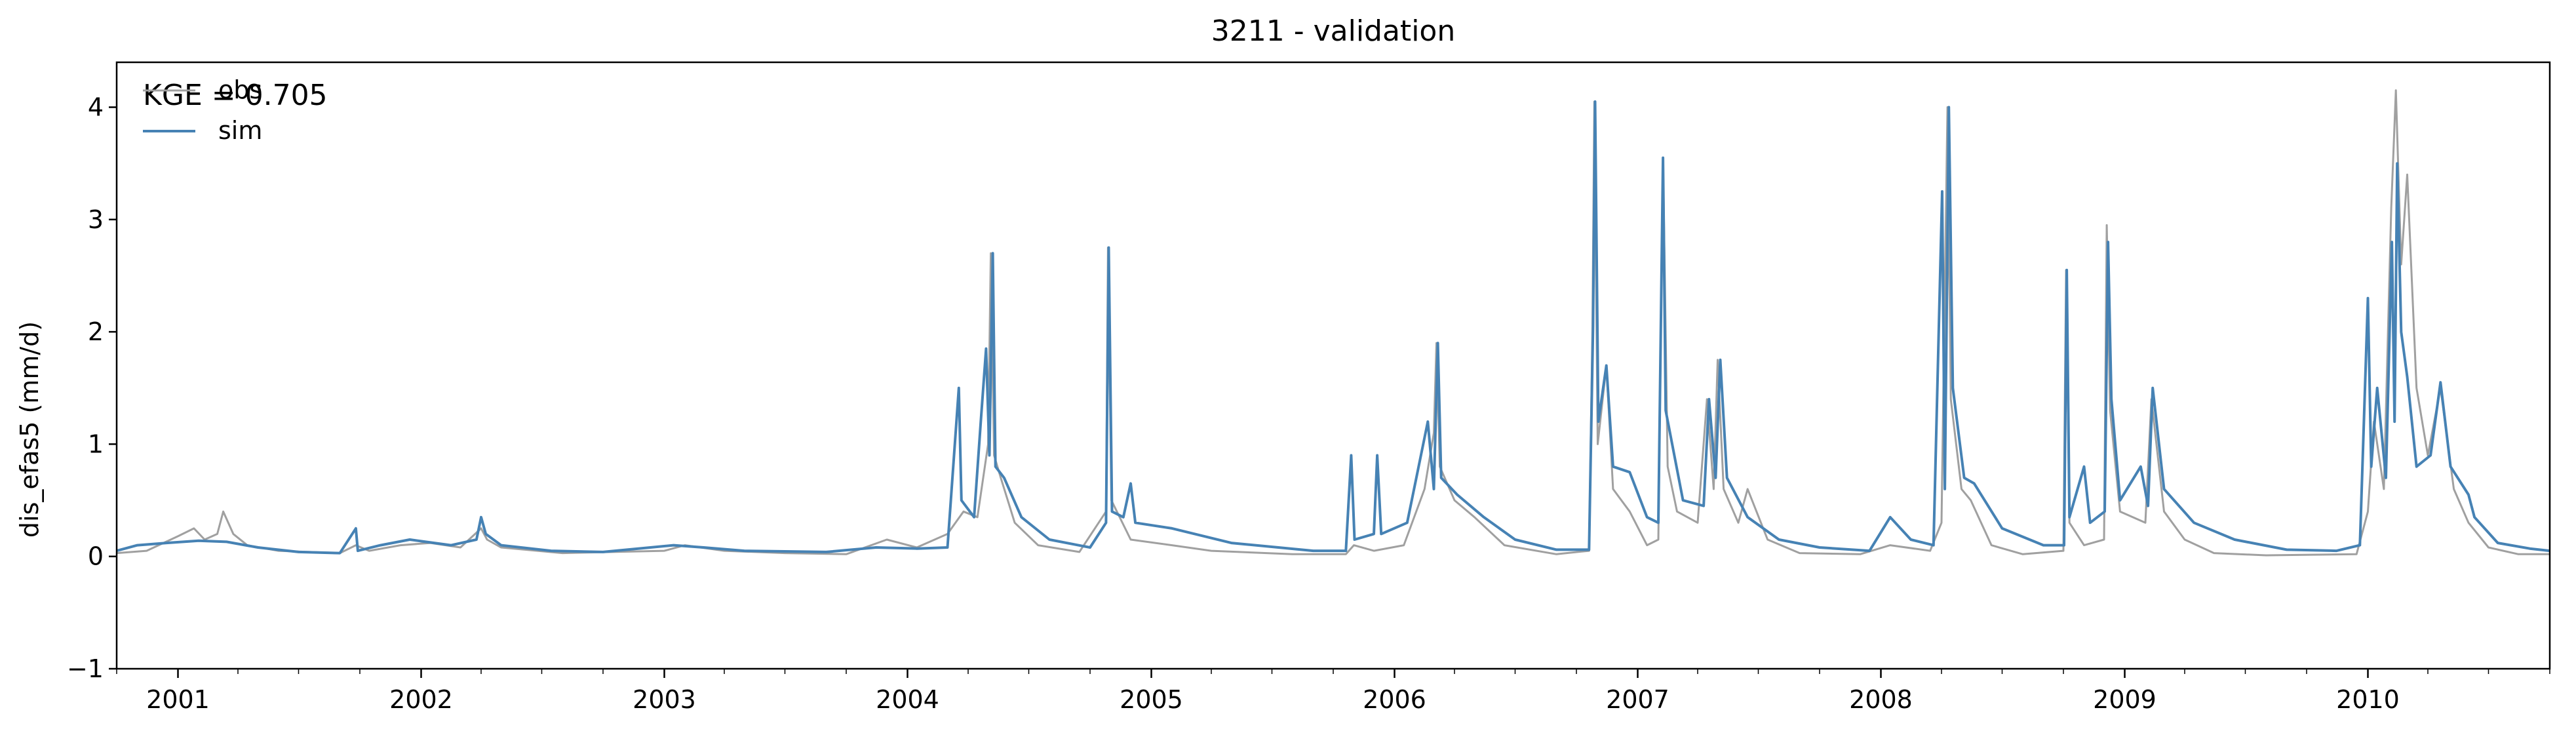 The height and width of the screenshot is (733, 2576). I want to click on y-tick-label: 0, so click(96, 556).